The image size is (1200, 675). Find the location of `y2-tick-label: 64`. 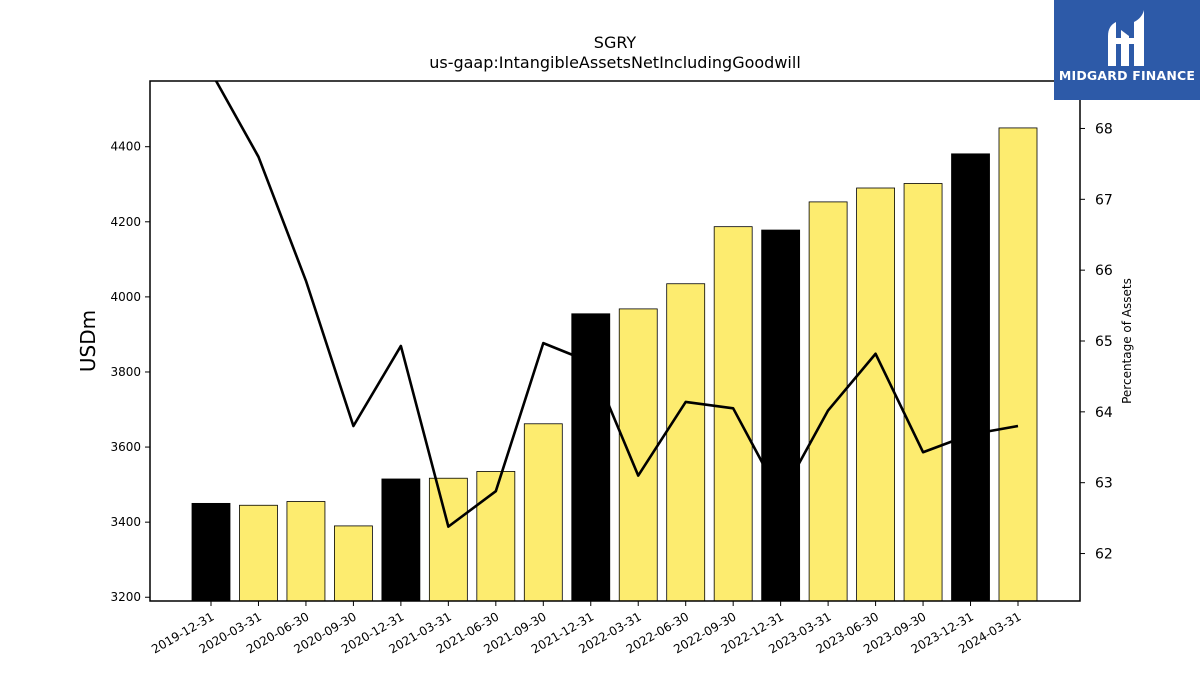

y2-tick-label: 64 is located at coordinates (1104, 413).